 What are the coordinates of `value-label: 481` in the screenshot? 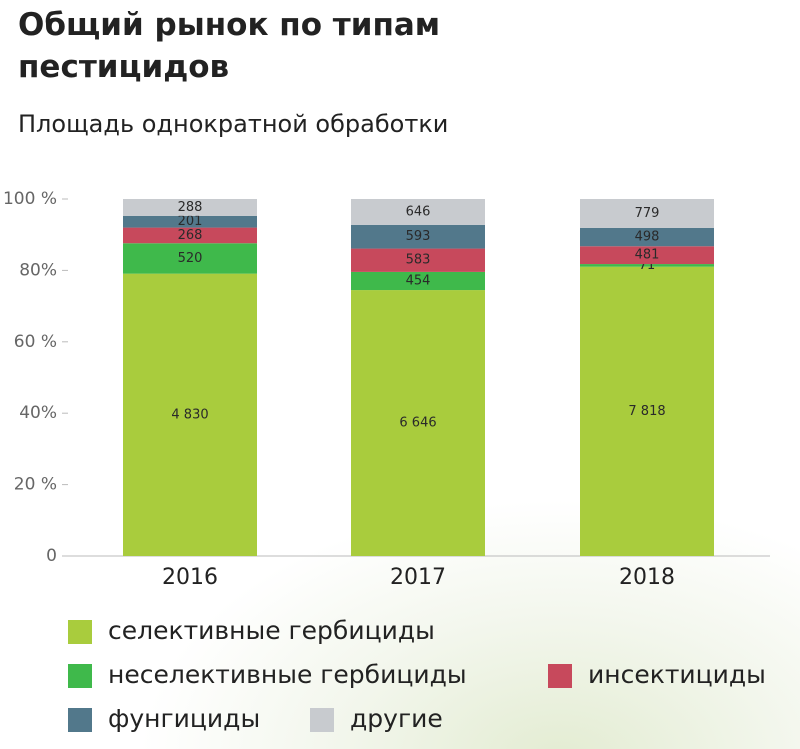 It's located at (647, 255).